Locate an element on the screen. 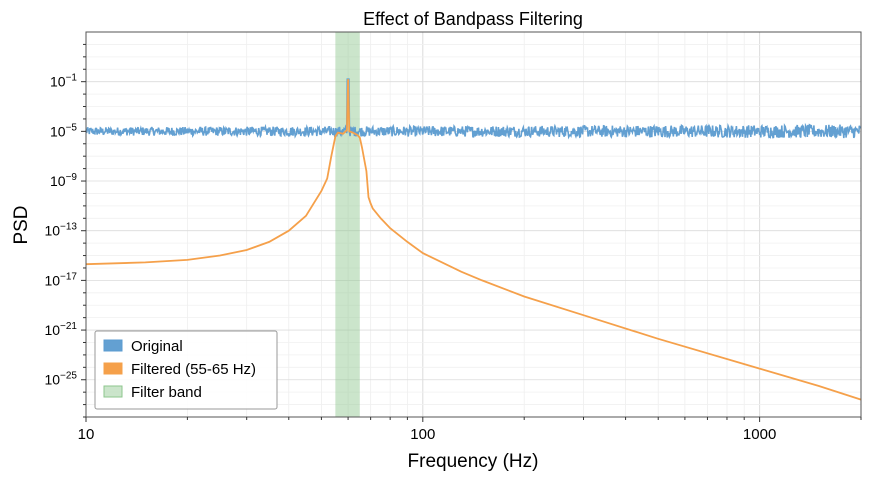  legend-label: Filter band is located at coordinates (166, 392).